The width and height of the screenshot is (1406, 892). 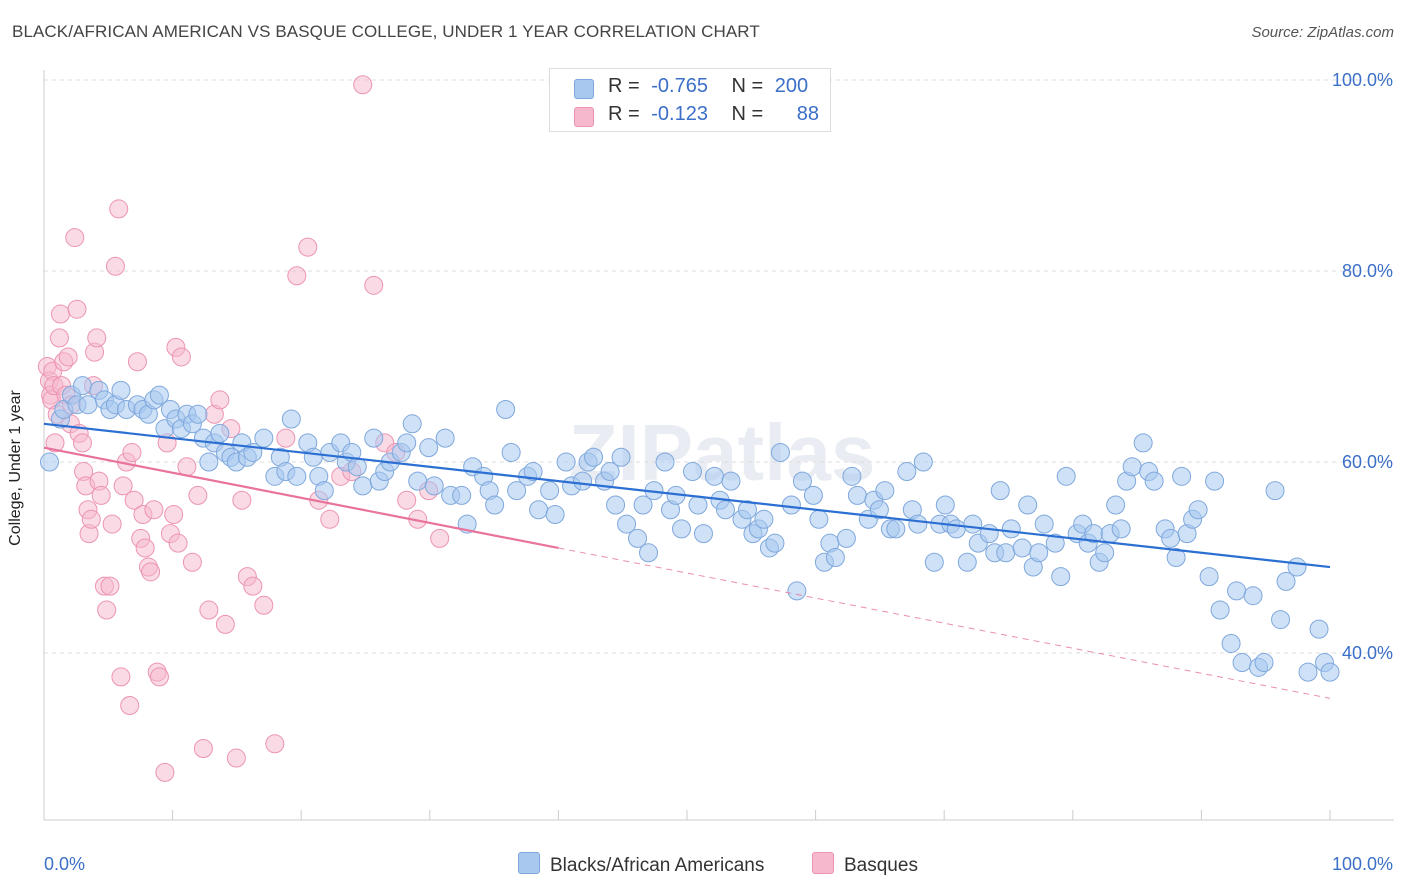 What do you see at coordinates (1367, 271) in the screenshot?
I see `y-tick-label: 80.0%` at bounding box center [1367, 271].